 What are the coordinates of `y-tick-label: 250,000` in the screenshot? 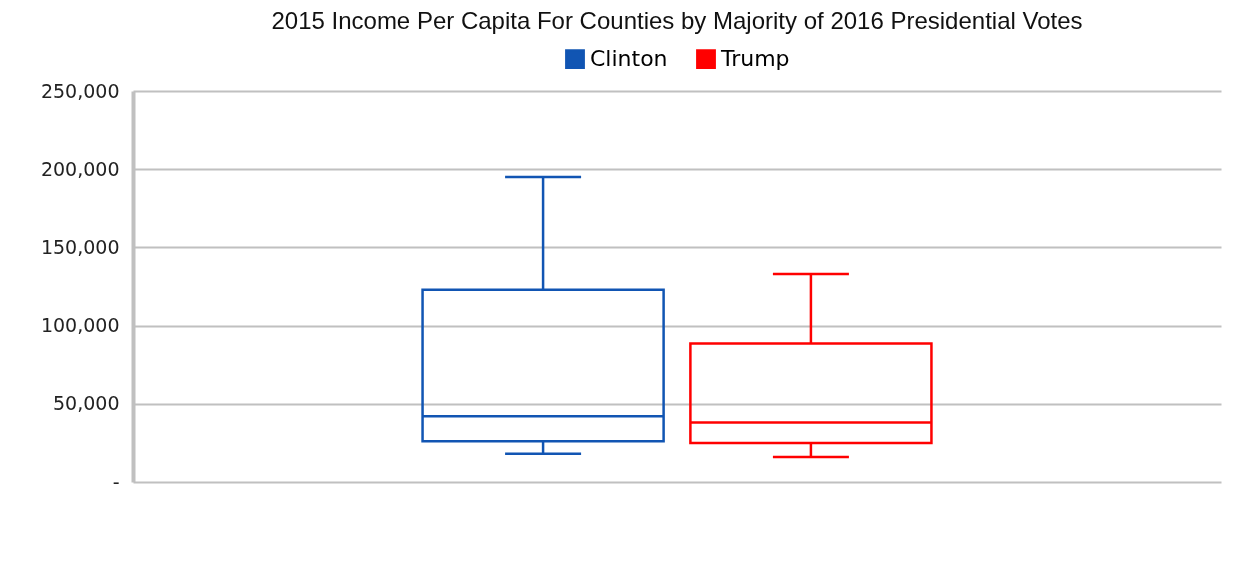 It's located at (80, 90).